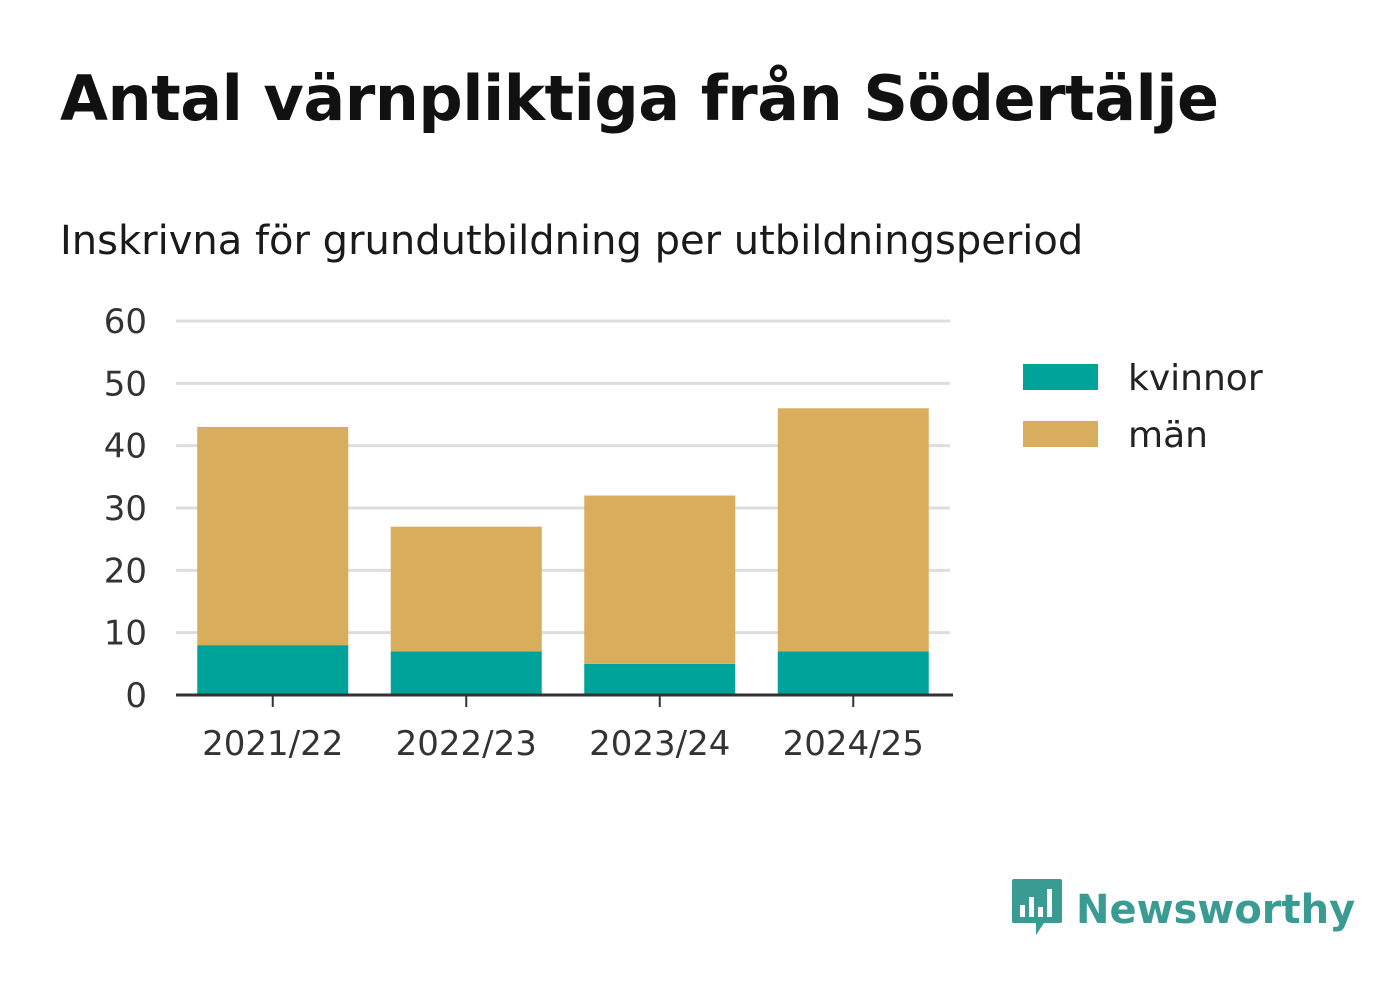  What do you see at coordinates (1168, 435) in the screenshot?
I see `legend-label: män` at bounding box center [1168, 435].